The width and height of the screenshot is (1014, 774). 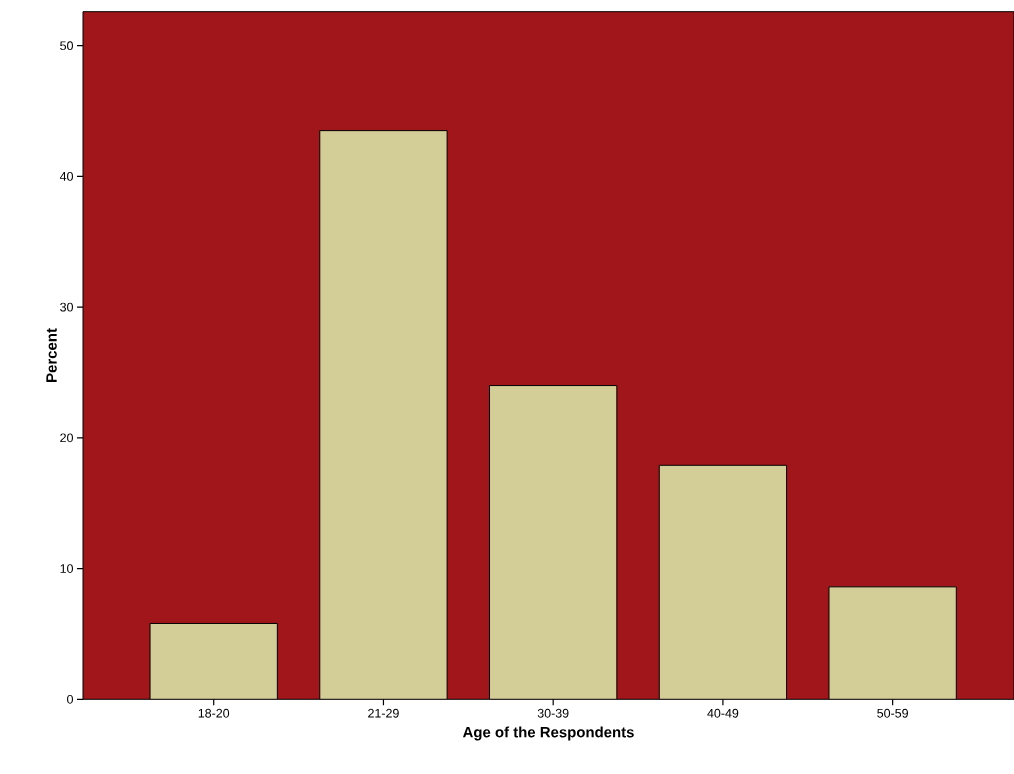 I want to click on x-tick-label: 50-59, so click(x=892, y=713).